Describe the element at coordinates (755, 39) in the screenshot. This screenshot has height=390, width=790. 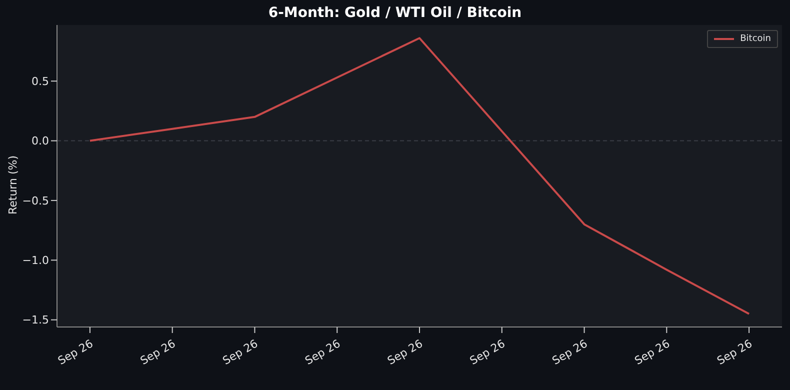
I see `legend-label: Bitcoin` at that location.